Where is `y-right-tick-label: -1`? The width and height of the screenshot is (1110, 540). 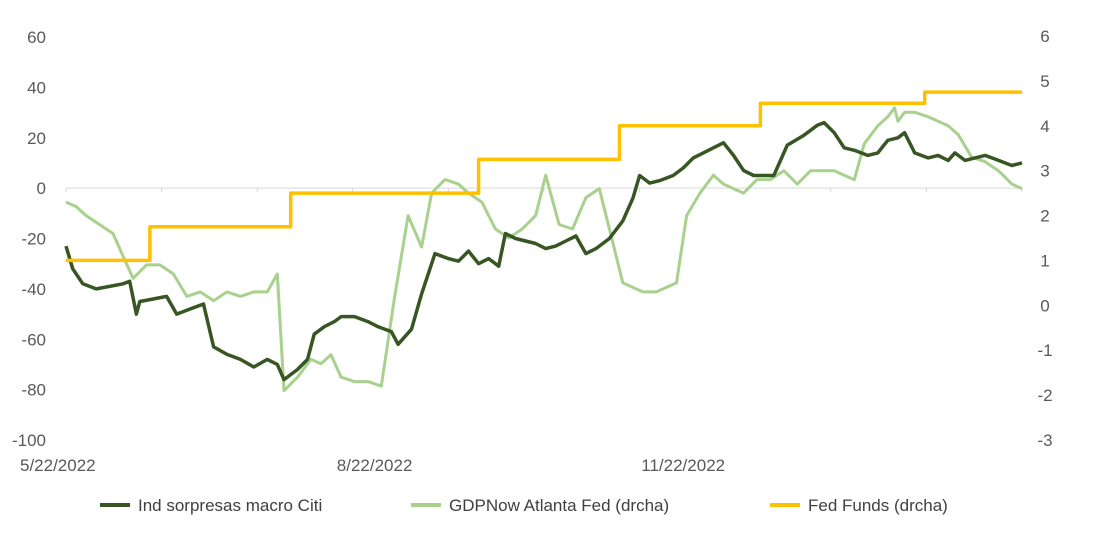
y-right-tick-label: -1 is located at coordinates (1044, 350).